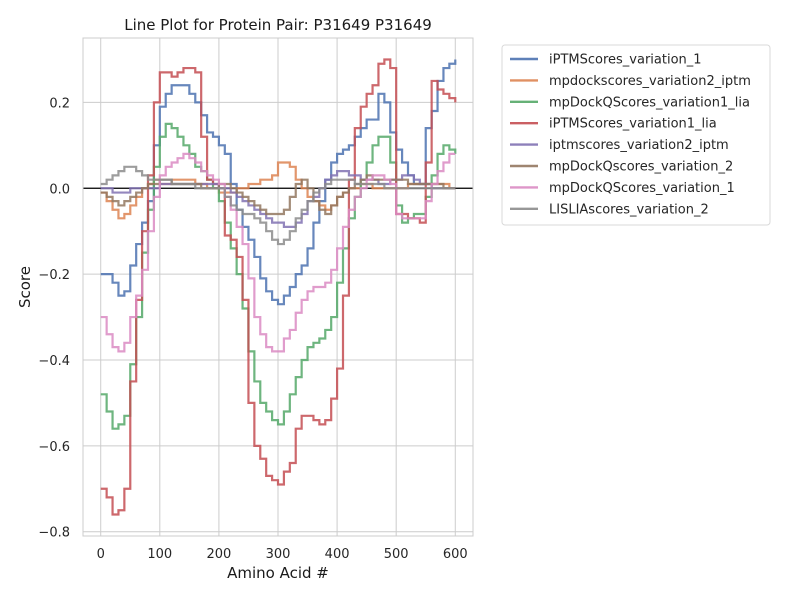 This screenshot has width=800, height=600. What do you see at coordinates (639, 145) in the screenshot?
I see `legend-label-5: iptmscores_variation2_iptm` at bounding box center [639, 145].